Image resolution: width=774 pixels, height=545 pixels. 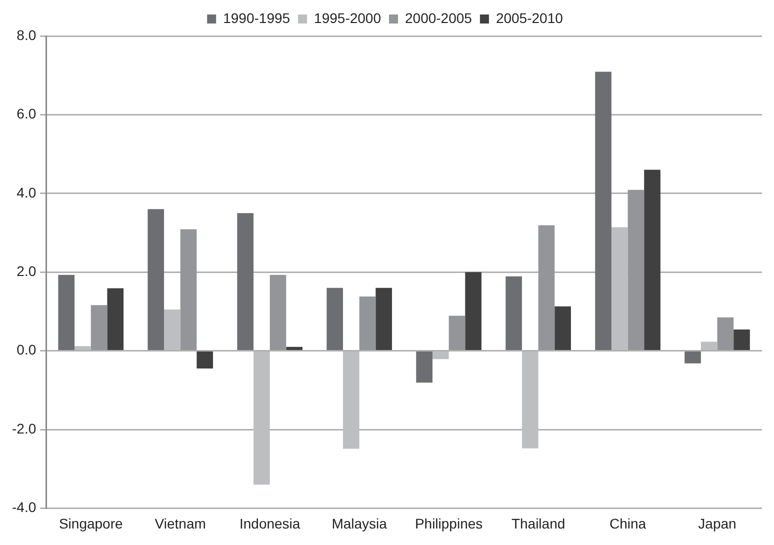 What do you see at coordinates (530, 18) in the screenshot?
I see `legend-label: 2005-2010` at bounding box center [530, 18].